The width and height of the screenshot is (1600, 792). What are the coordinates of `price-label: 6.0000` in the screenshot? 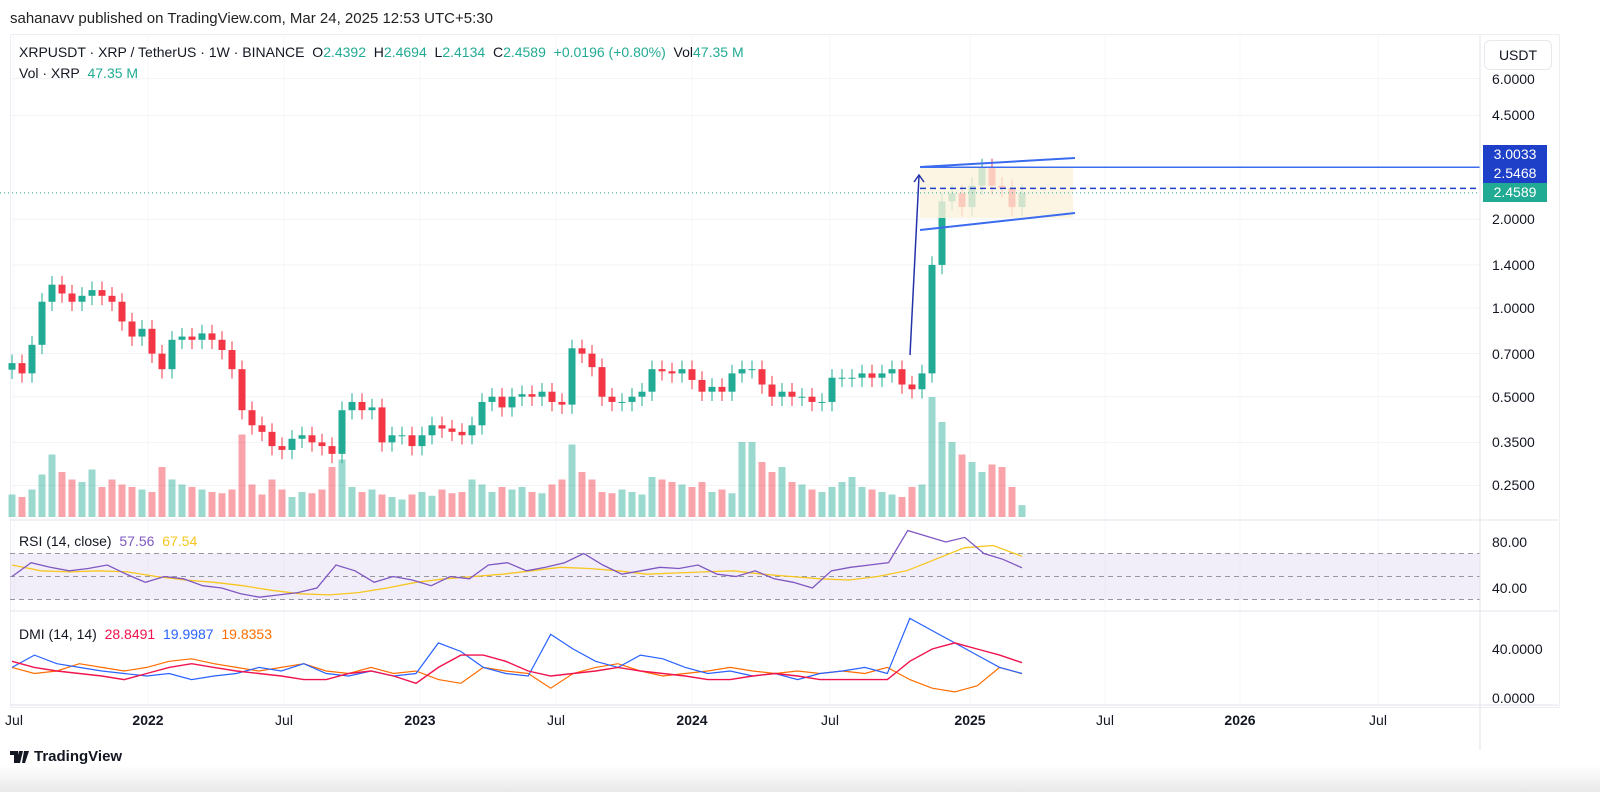 It's located at (1513, 78).